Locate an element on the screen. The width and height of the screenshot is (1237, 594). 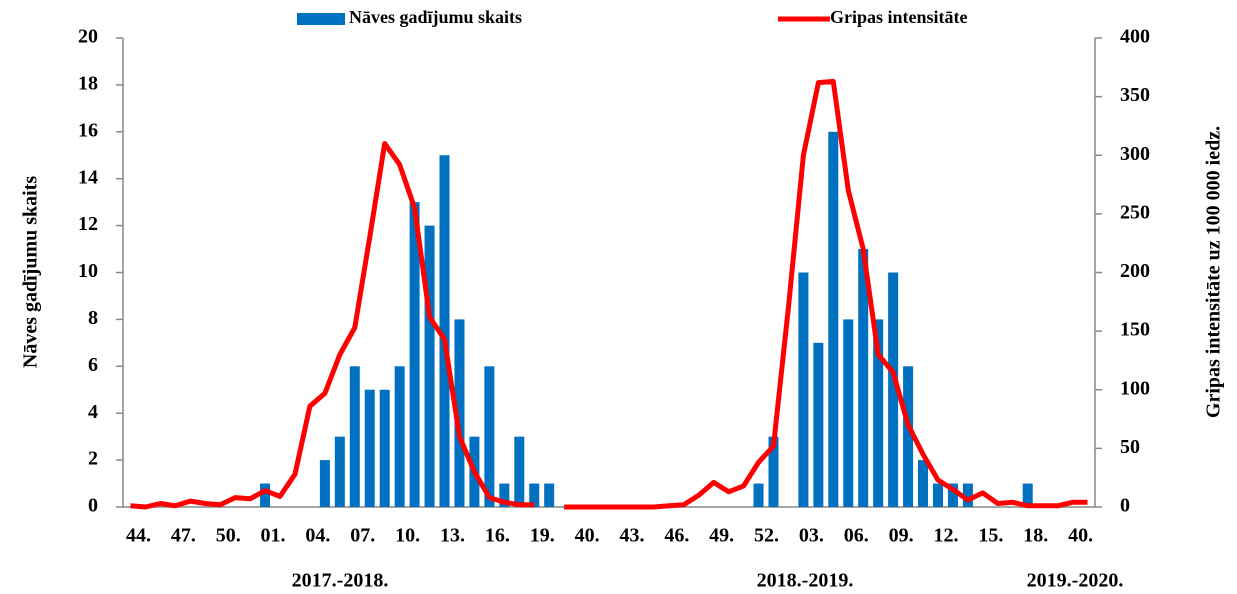
x-tick-label: 16. is located at coordinates (497, 536).